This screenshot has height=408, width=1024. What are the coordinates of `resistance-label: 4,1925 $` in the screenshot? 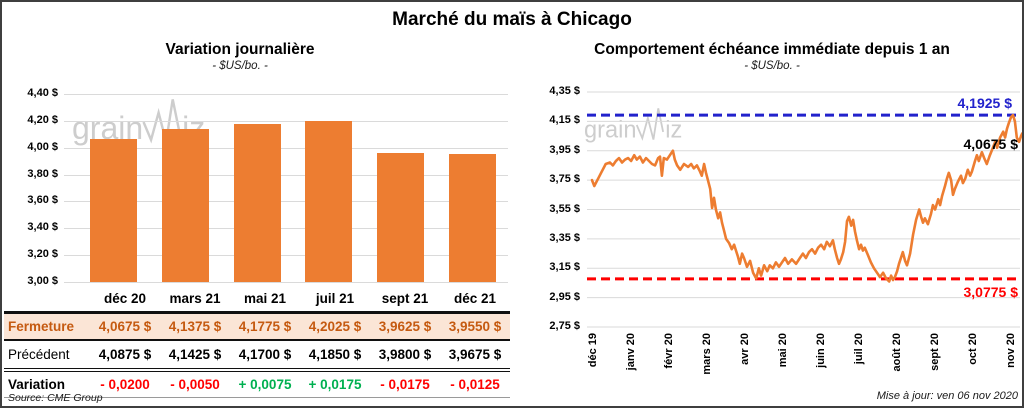 It's located at (985, 103).